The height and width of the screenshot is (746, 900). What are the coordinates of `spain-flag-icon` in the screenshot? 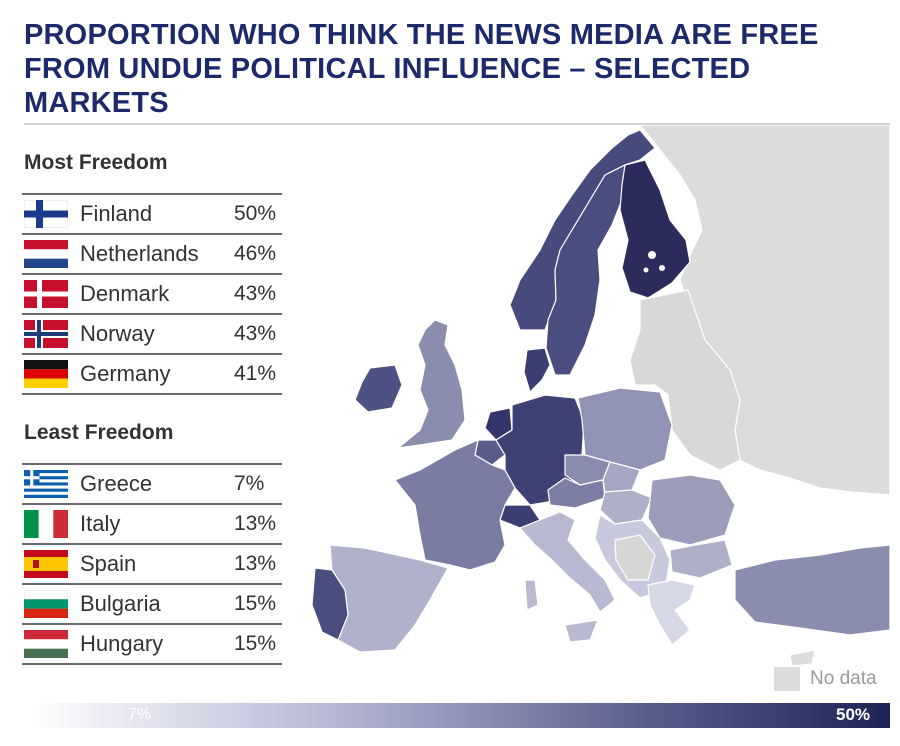 It's located at (46, 564).